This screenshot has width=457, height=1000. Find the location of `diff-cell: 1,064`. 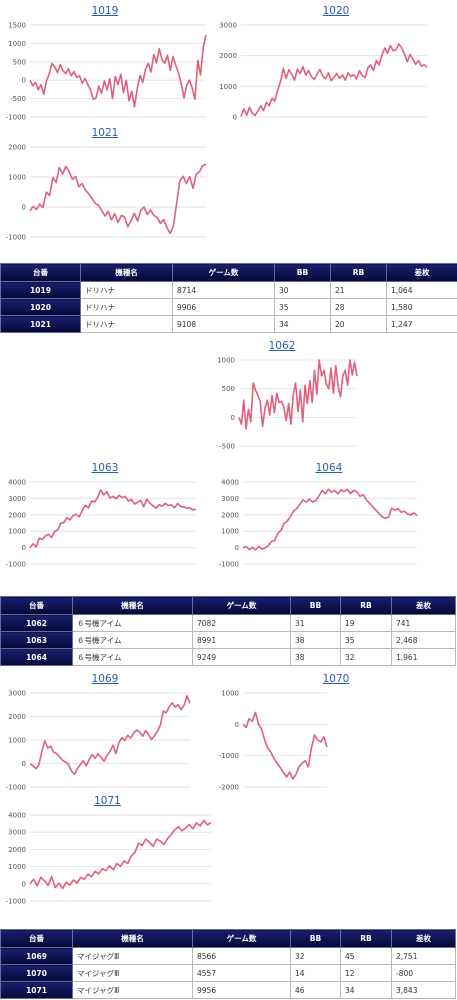

diff-cell: 1,064 is located at coordinates (421, 290).